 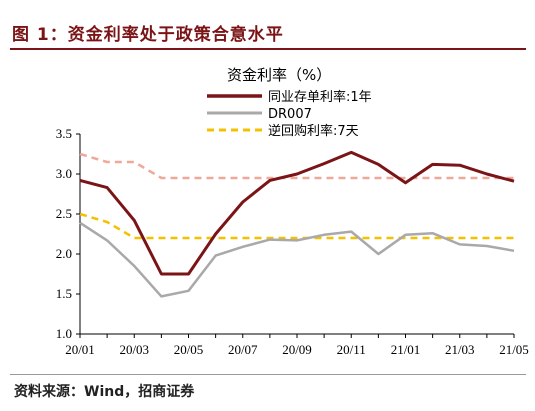 What do you see at coordinates (313, 131) in the screenshot?
I see `legend-label-2: 逆回购利率:7天` at bounding box center [313, 131].